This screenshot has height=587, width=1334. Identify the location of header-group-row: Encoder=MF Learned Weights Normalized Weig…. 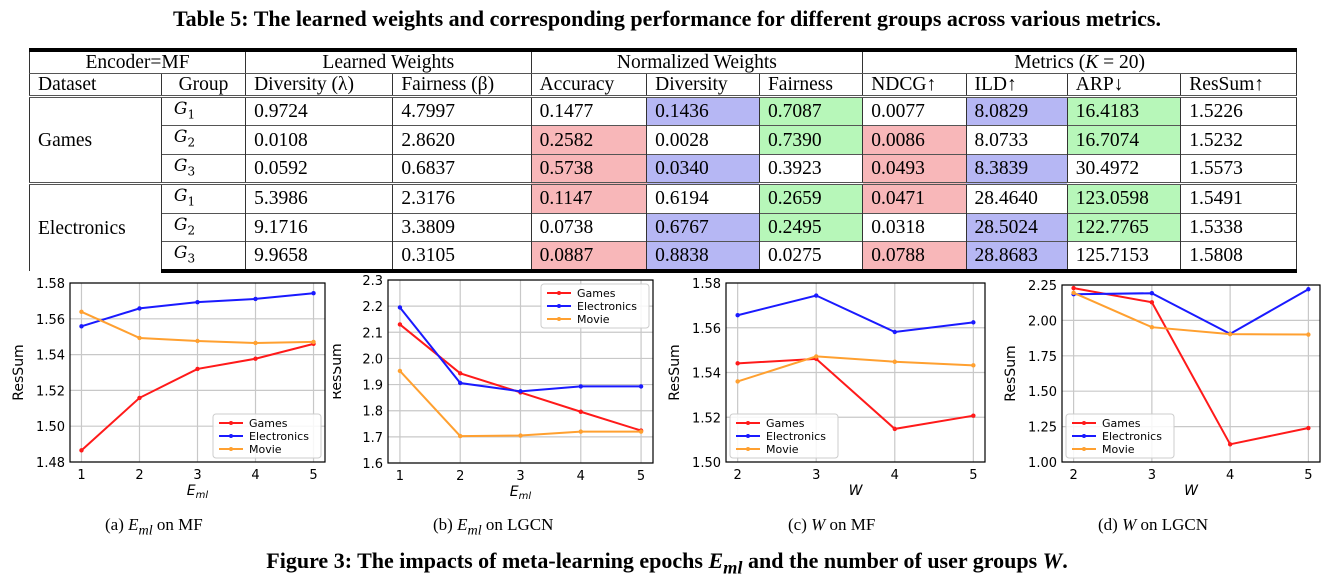
(662, 61).